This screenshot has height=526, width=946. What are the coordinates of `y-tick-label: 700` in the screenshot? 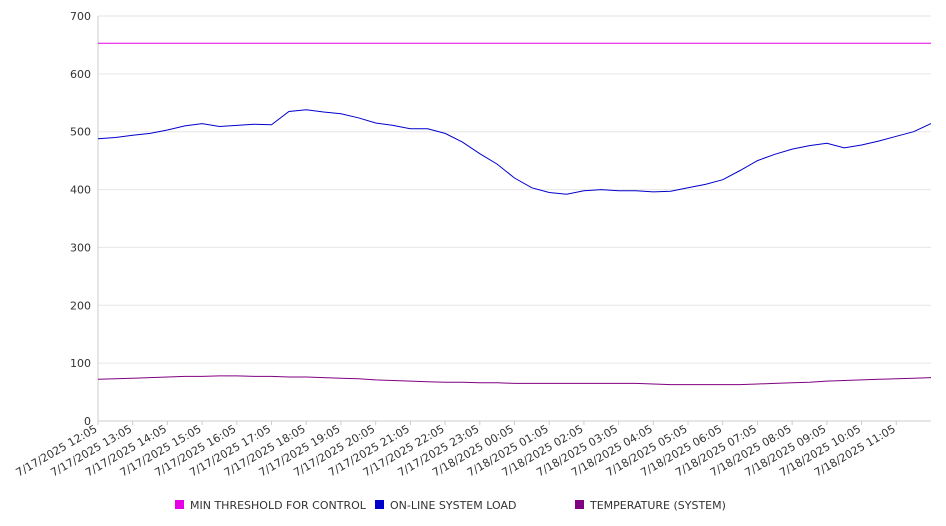 It's located at (80, 16).